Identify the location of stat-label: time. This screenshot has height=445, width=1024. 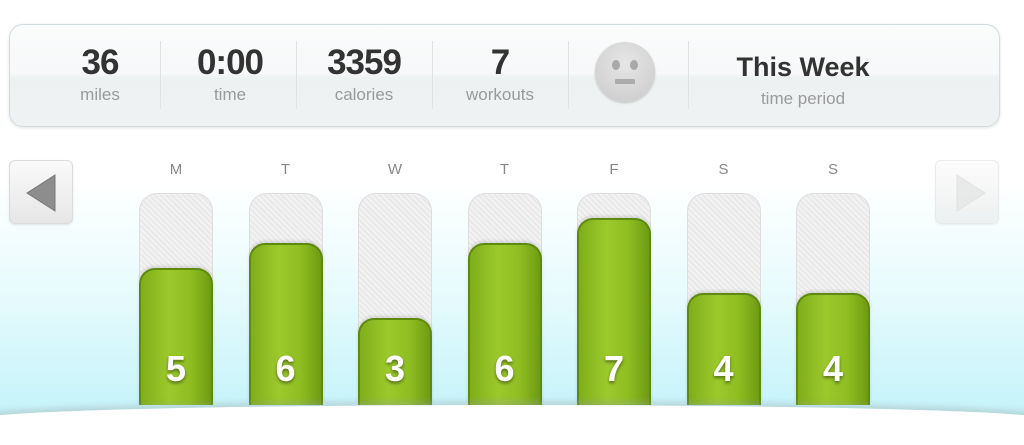
(230, 94).